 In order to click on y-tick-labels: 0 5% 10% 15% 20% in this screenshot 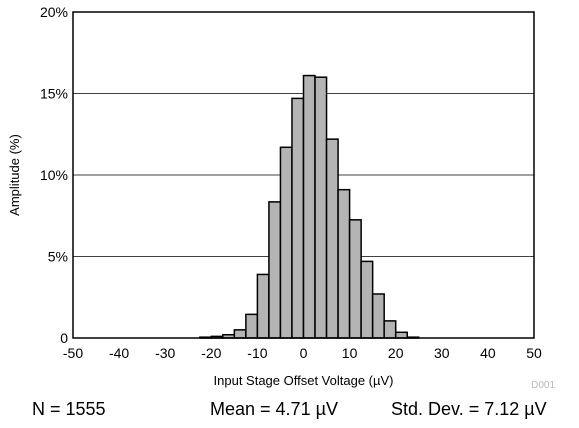, I will do `click(54, 175)`.